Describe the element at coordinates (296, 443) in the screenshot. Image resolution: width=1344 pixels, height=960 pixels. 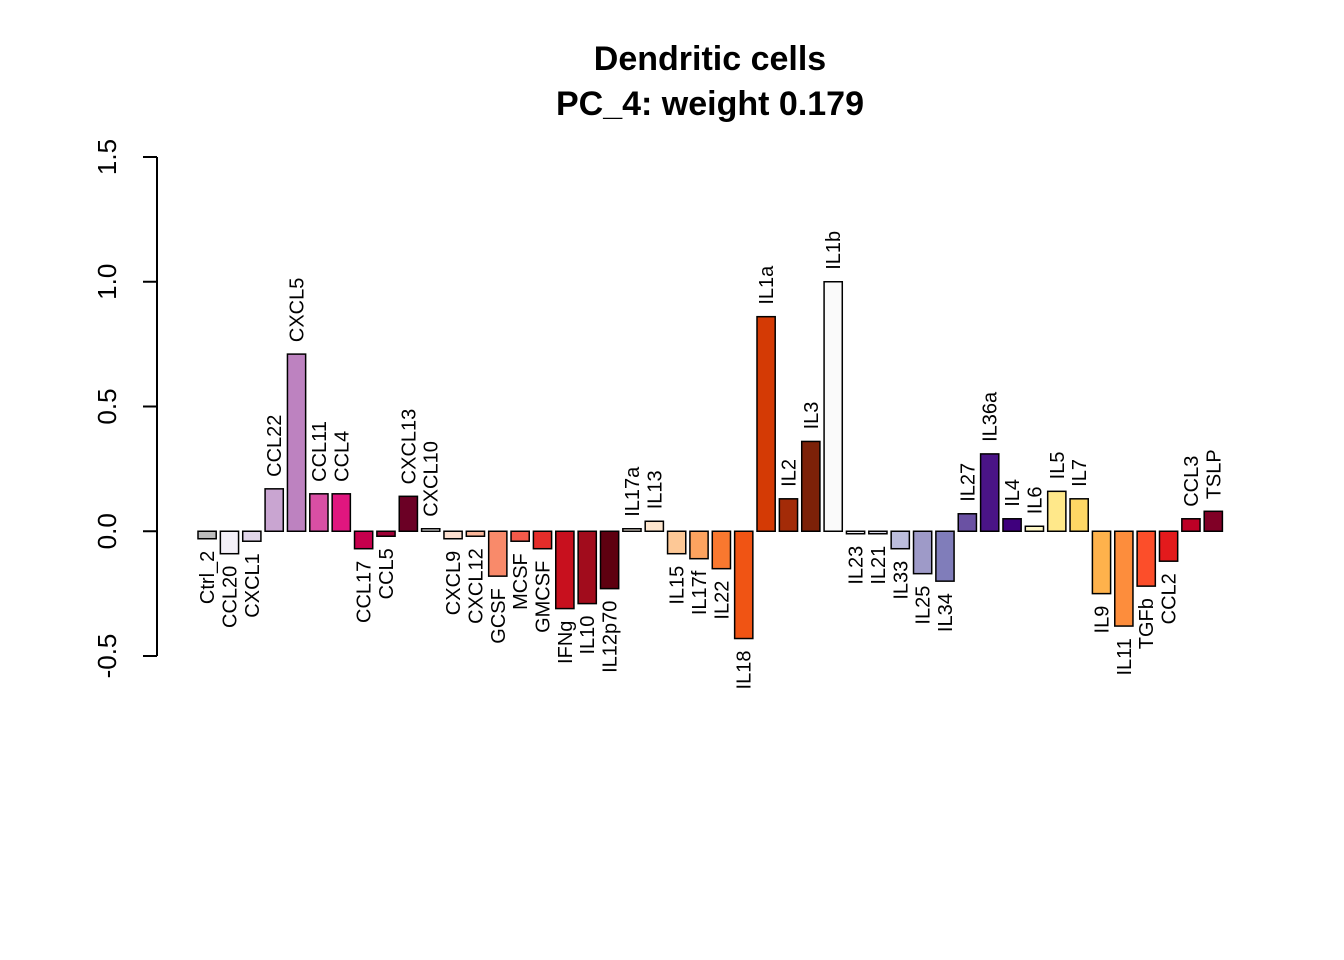
I see `bar-cxcl5` at that location.